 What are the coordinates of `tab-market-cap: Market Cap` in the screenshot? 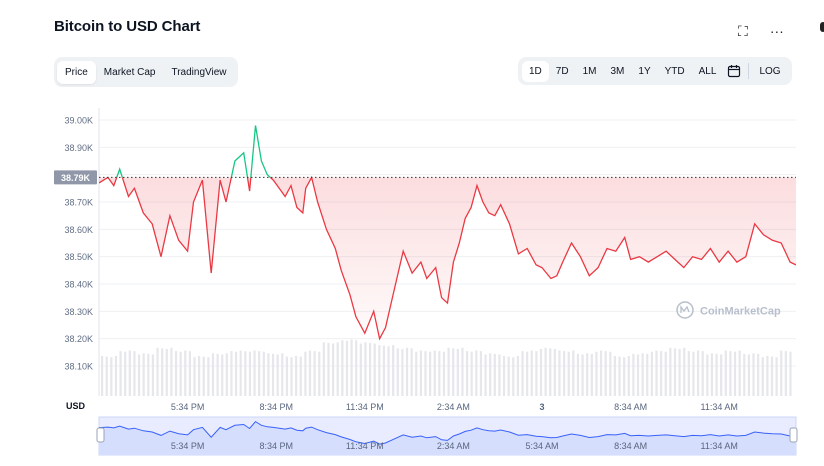 It's located at (129, 72).